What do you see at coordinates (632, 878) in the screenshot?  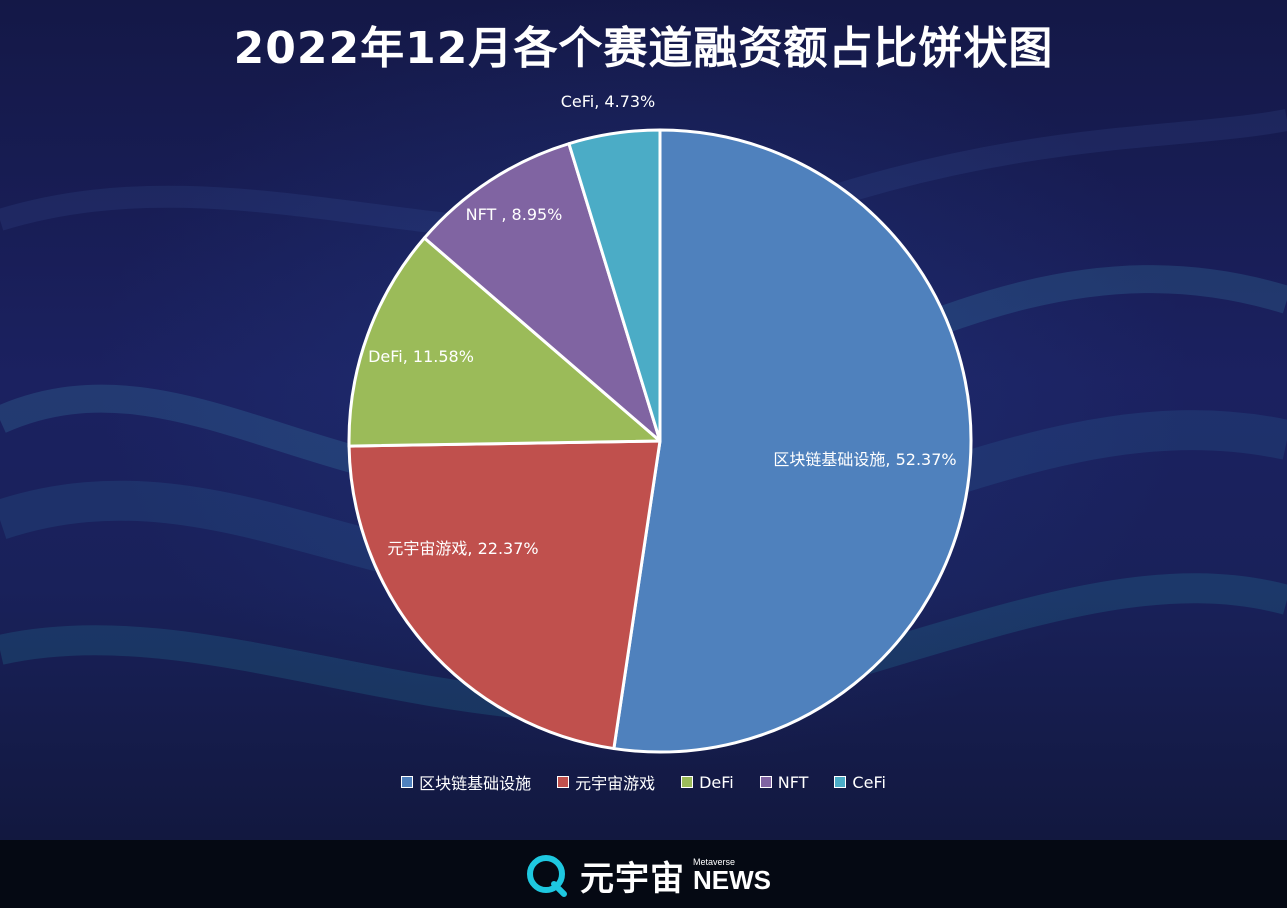 I see `brand-name-cn: 元宇宙` at bounding box center [632, 878].